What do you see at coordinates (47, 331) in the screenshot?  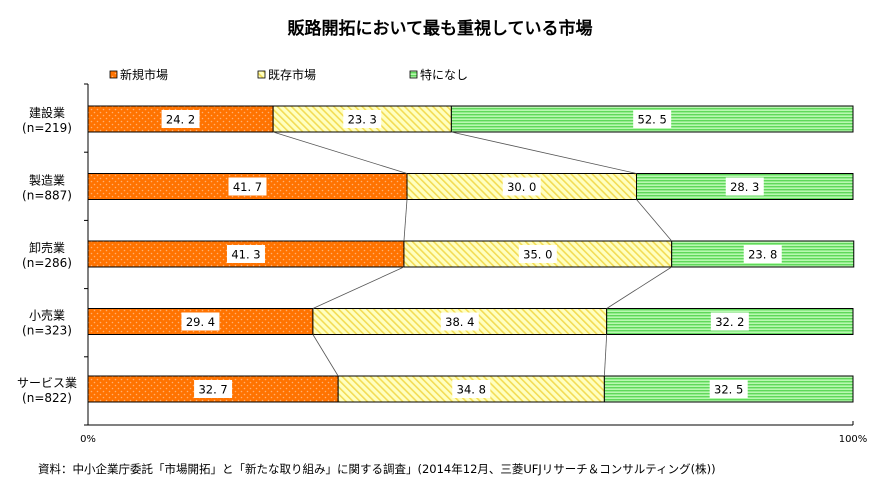 I see `category-sublabel: (n=323)` at bounding box center [47, 331].